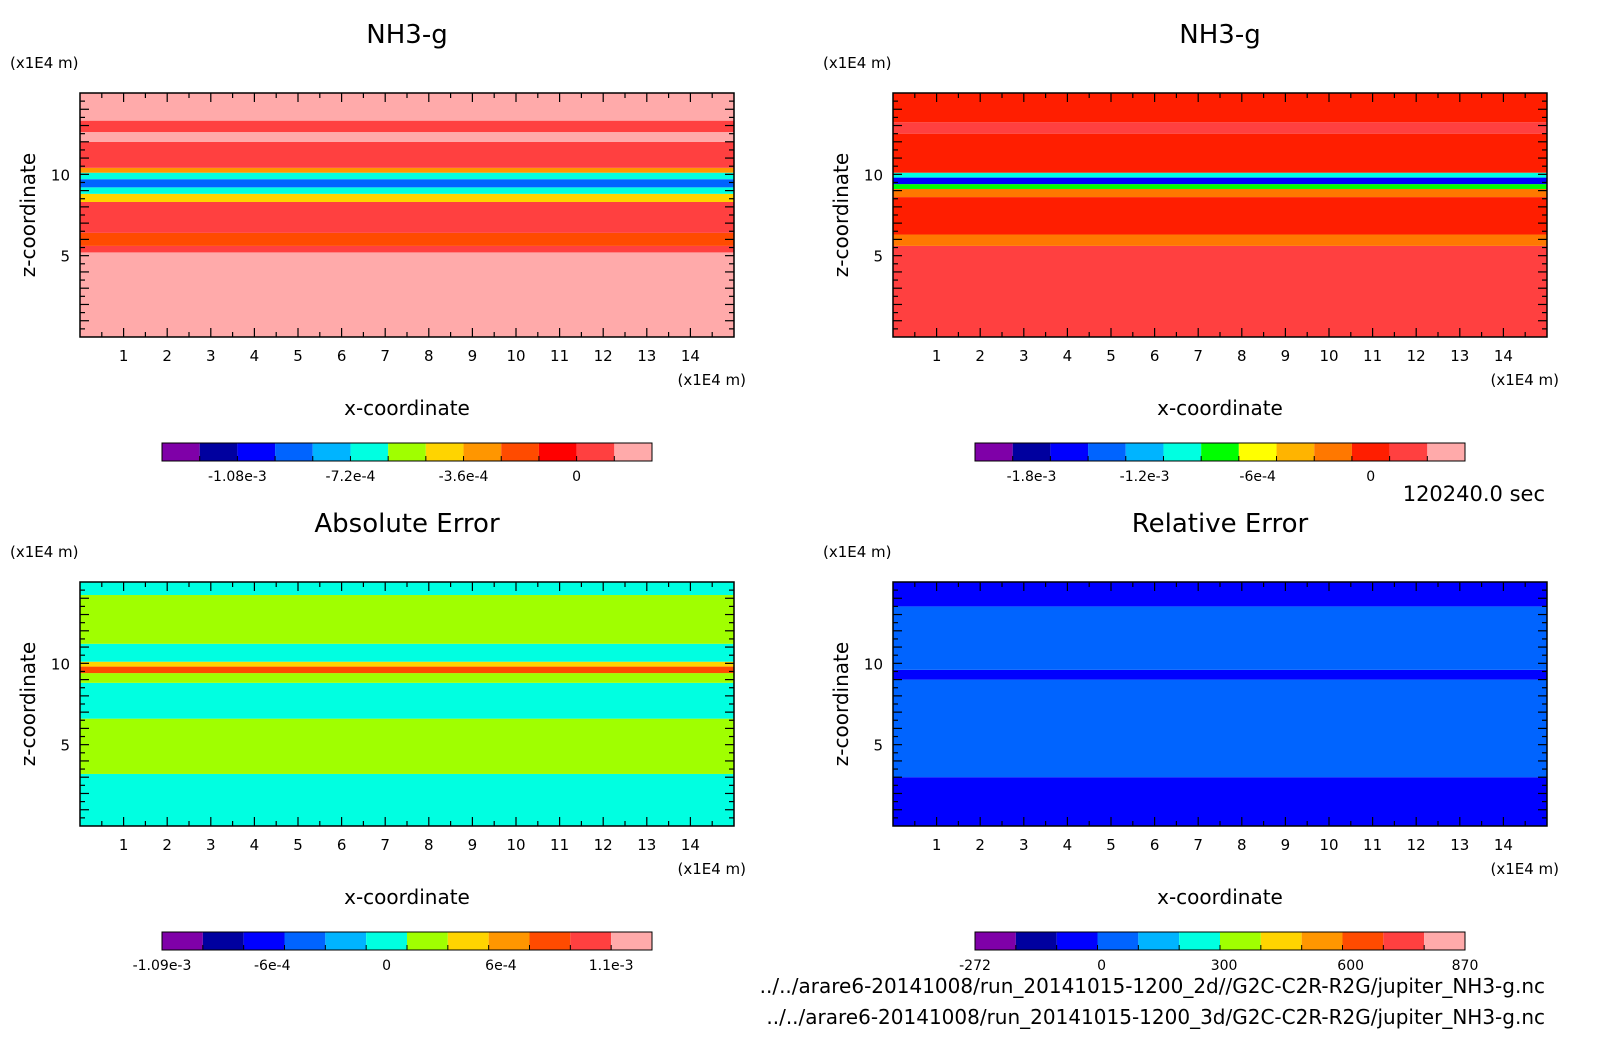 The width and height of the screenshot is (1604, 1054). Describe the element at coordinates (1220, 524) in the screenshot. I see `chart-title: Relative Error` at that location.